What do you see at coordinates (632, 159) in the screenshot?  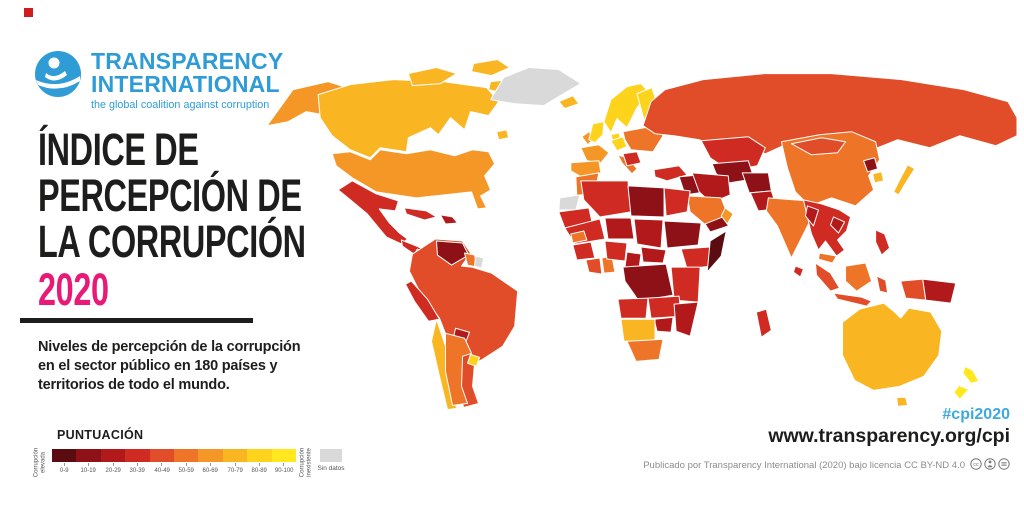 I see `region-balkans` at bounding box center [632, 159].